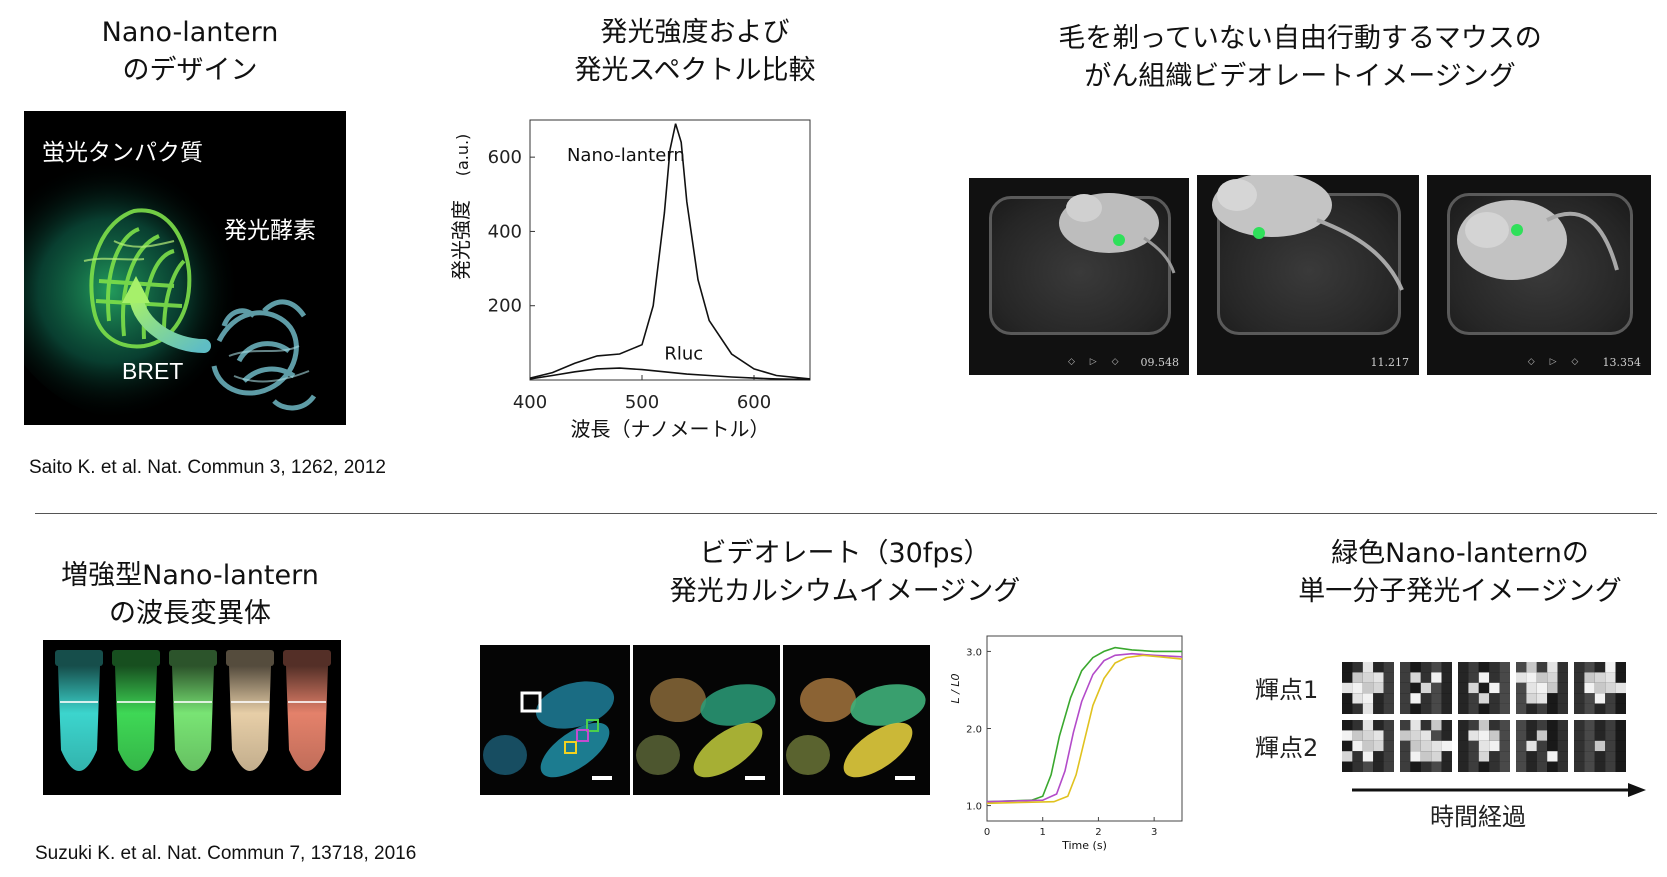  Describe the element at coordinates (695, 32) in the screenshot. I see `spectrum-title-line1: 発光強度および` at that location.